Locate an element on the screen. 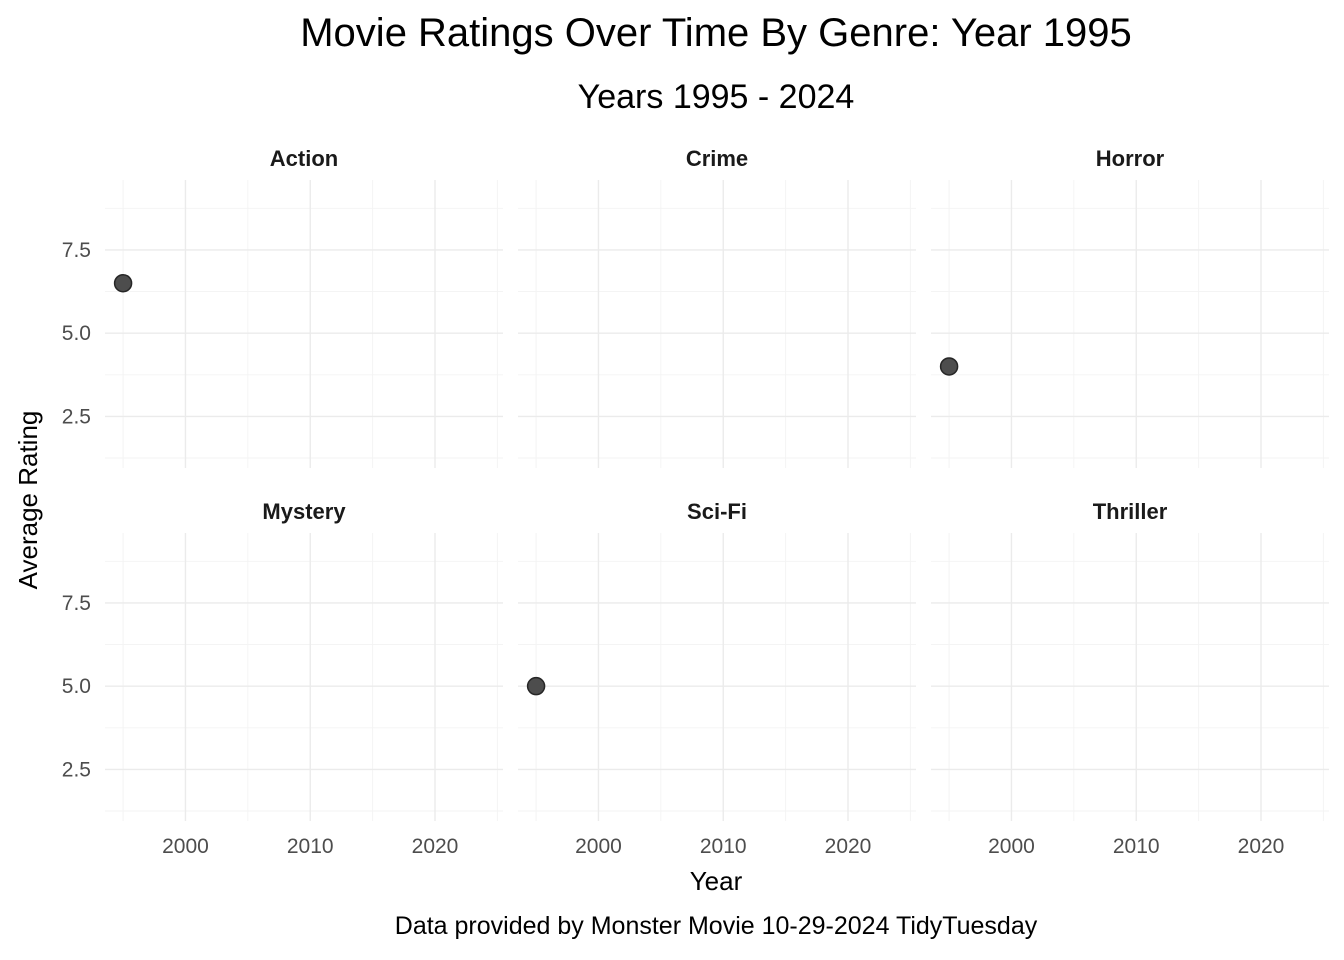 The width and height of the screenshot is (1344, 960). facet-strip-label: Mystery is located at coordinates (304, 511).